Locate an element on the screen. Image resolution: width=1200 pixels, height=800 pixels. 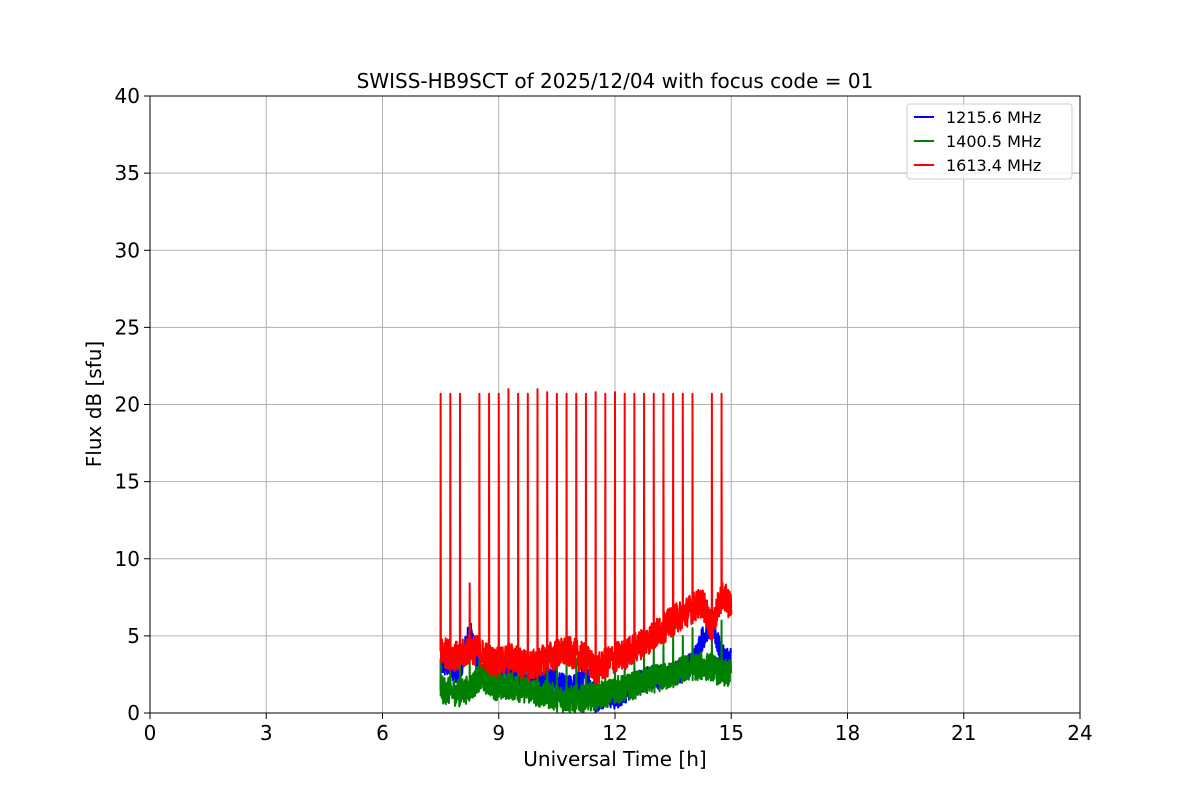
x-tick-label: 0 is located at coordinates (150, 733).